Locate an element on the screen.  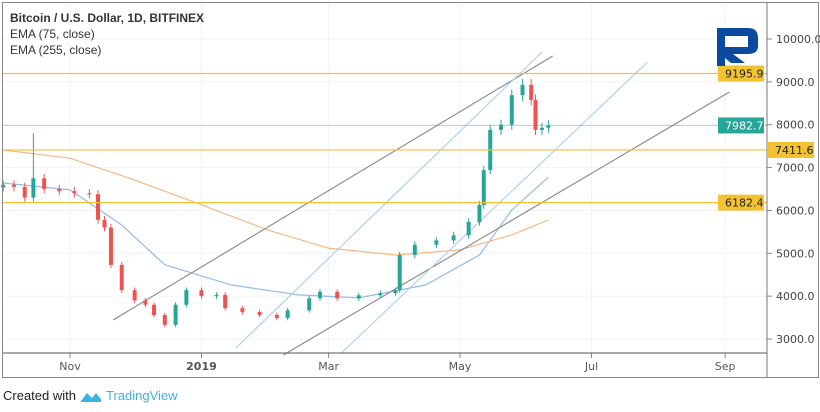
indicator-ema75: EMA (75, close) is located at coordinates (52, 34).